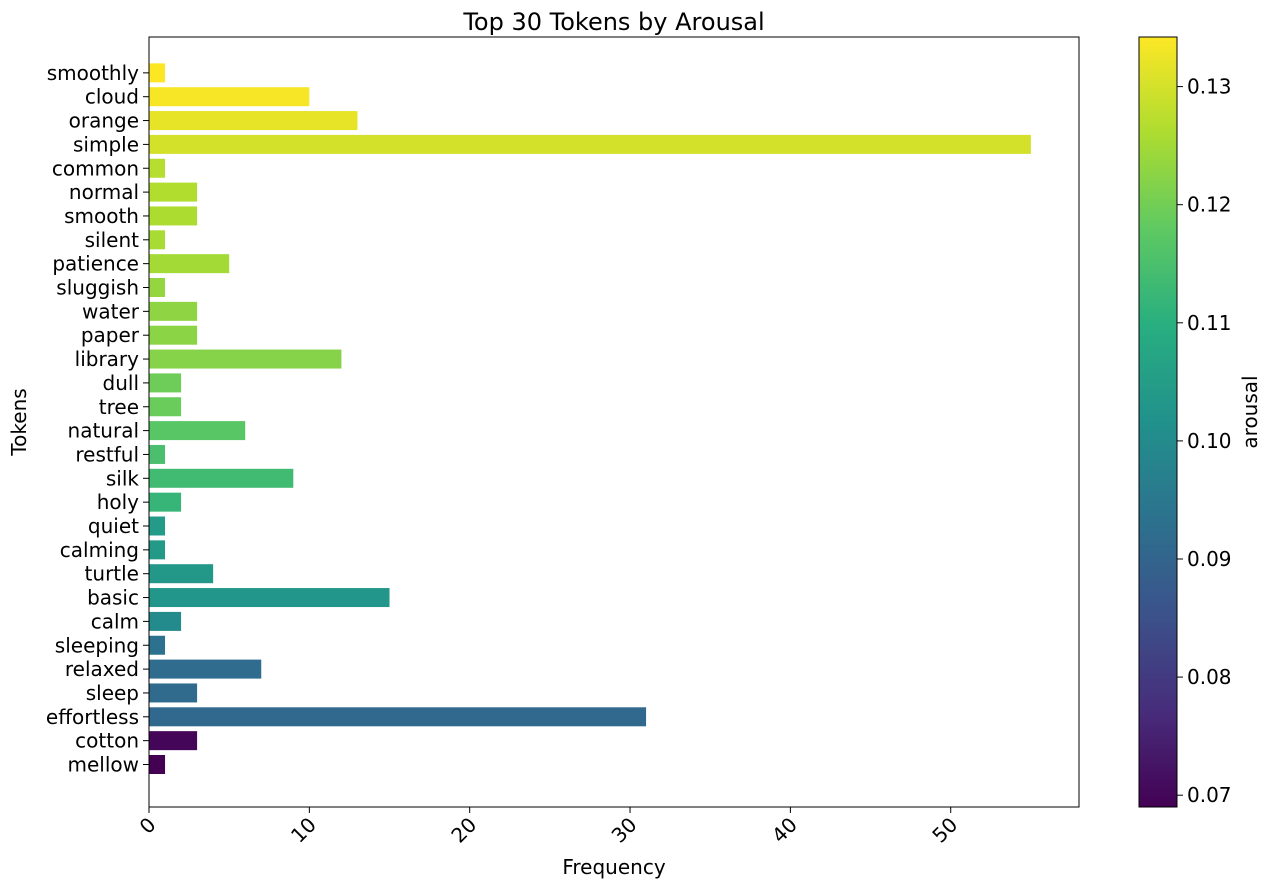  I want to click on bar-sleep, so click(173, 693).